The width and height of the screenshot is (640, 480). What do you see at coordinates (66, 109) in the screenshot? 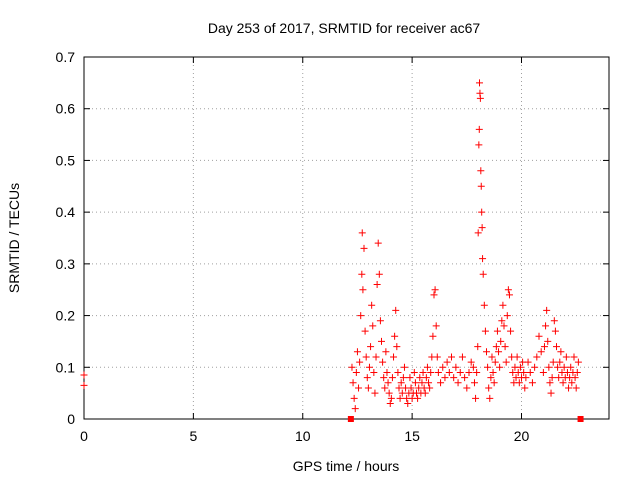
I see `y-tick-label: 0.6` at bounding box center [66, 109].